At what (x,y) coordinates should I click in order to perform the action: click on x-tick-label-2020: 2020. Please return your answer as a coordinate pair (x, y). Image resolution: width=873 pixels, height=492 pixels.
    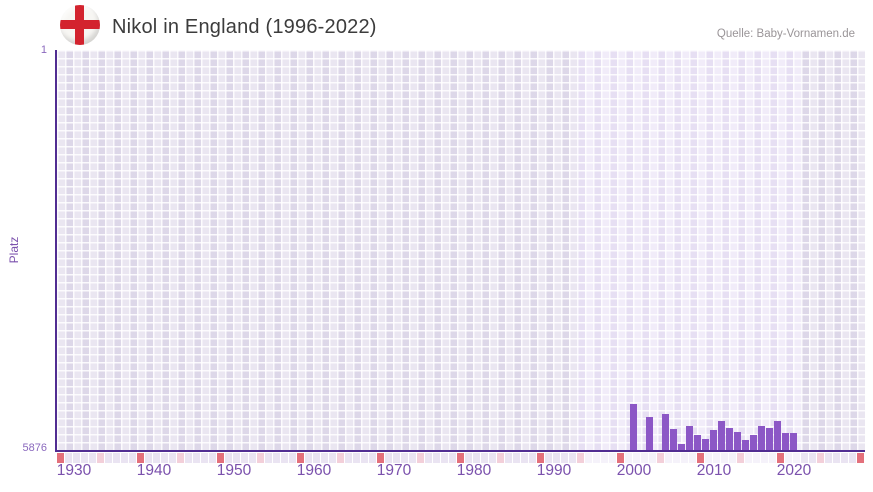
    Looking at the image, I should click on (794, 470).